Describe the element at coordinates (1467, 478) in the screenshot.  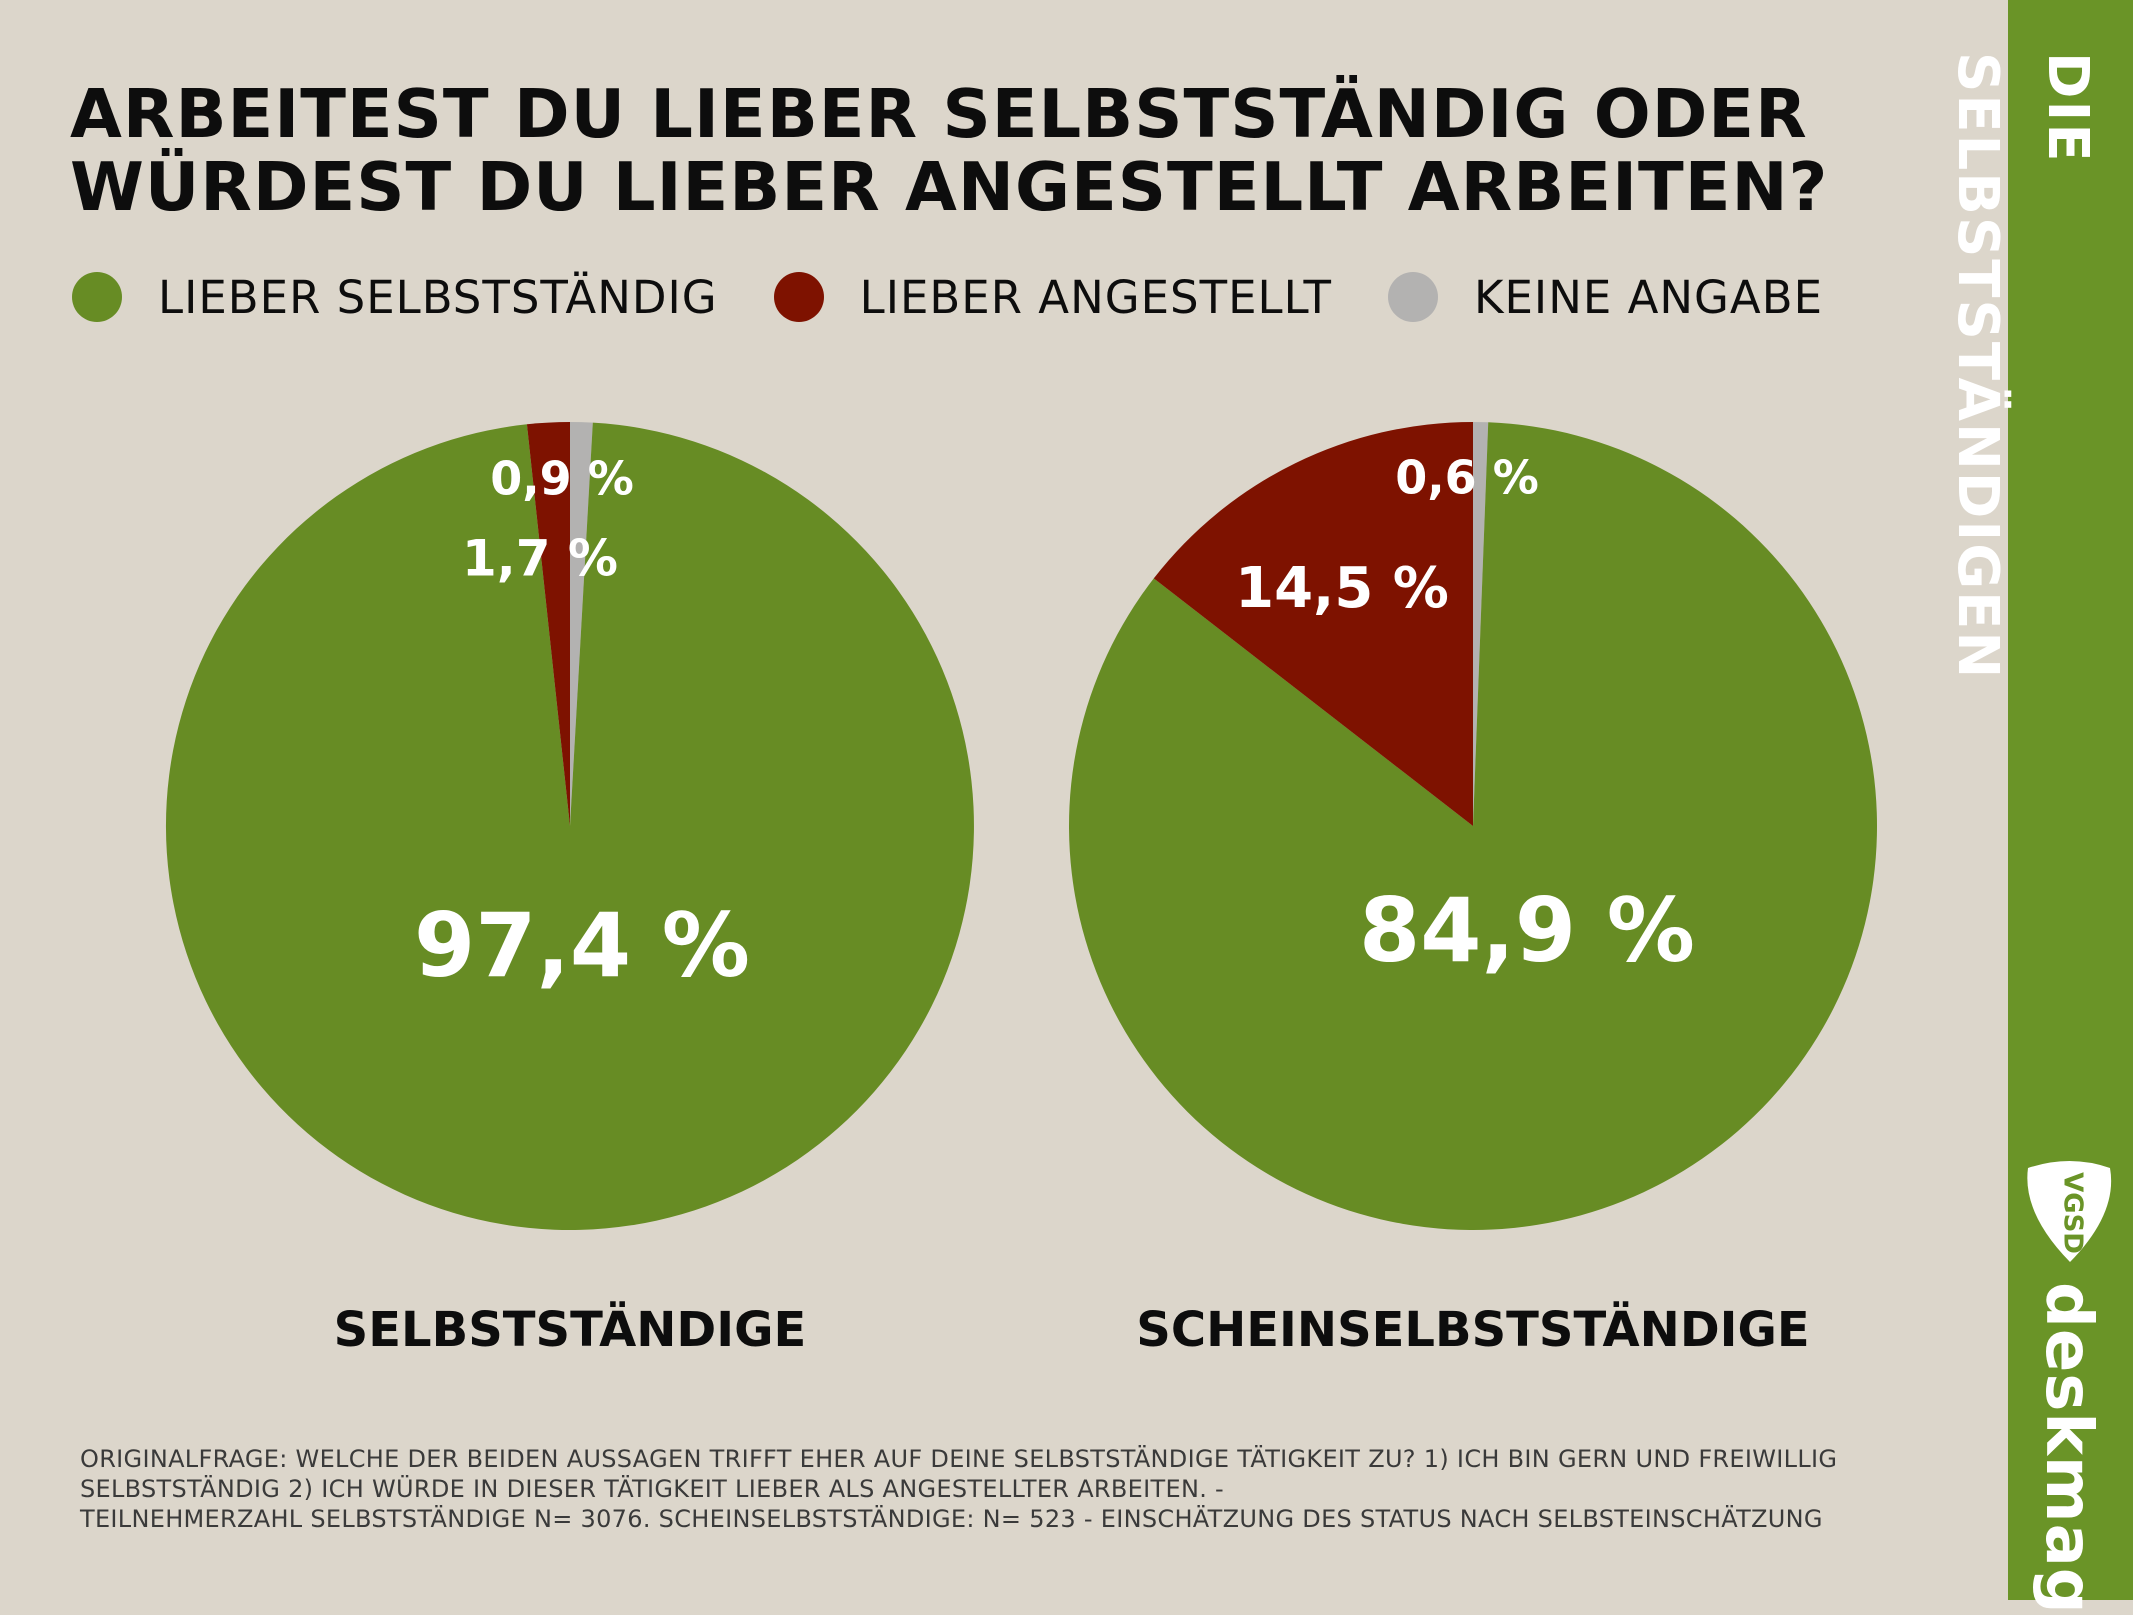
I see `slice-label: 0,6 %` at that location.